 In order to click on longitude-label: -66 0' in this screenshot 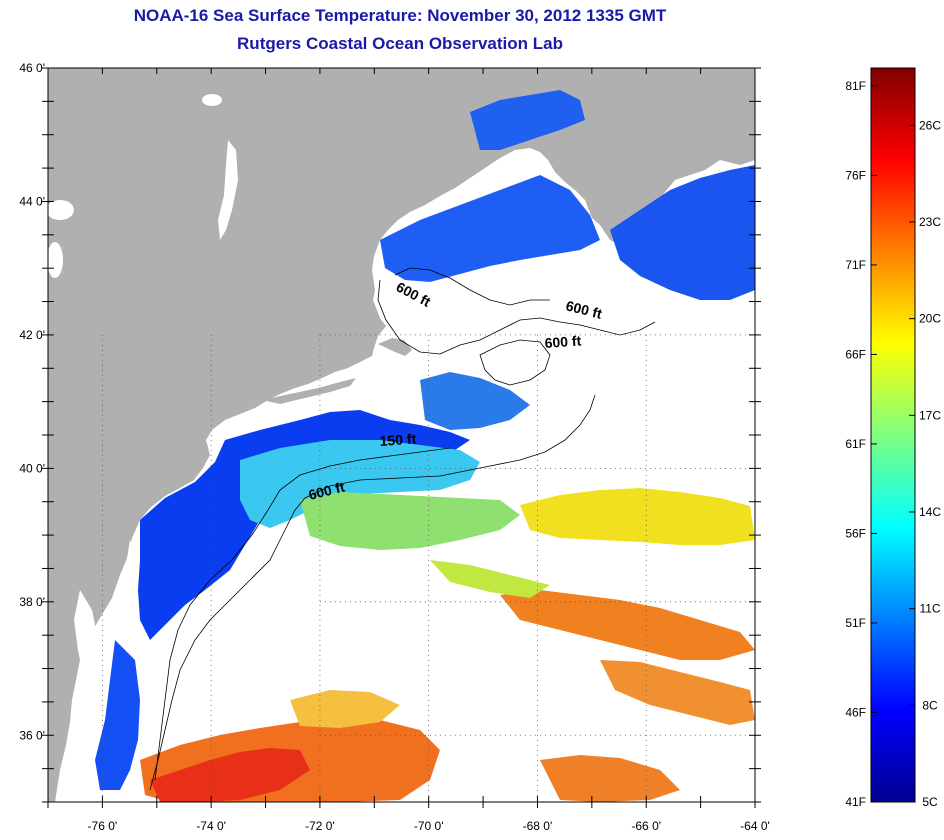, I will do `click(646, 826)`.